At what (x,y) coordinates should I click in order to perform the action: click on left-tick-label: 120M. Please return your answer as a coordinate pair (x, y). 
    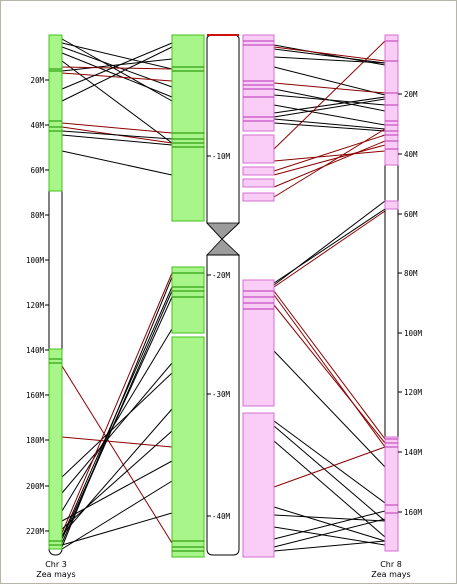
    Looking at the image, I should click on (35, 305).